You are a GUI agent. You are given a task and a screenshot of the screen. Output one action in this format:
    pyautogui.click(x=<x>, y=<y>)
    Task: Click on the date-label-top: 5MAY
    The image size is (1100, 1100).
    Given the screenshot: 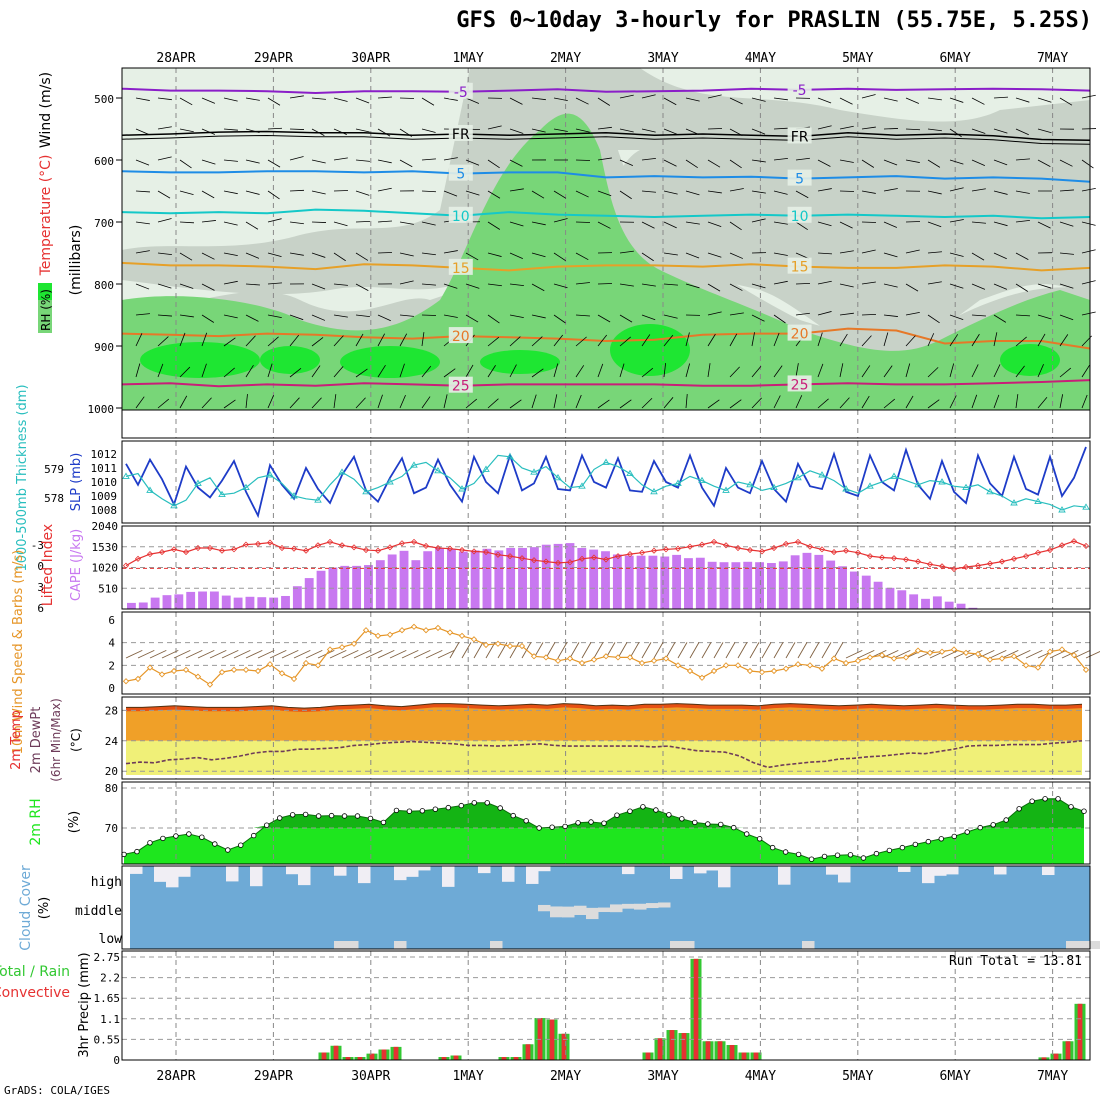 What is the action you would take?
    pyautogui.click(x=857, y=58)
    